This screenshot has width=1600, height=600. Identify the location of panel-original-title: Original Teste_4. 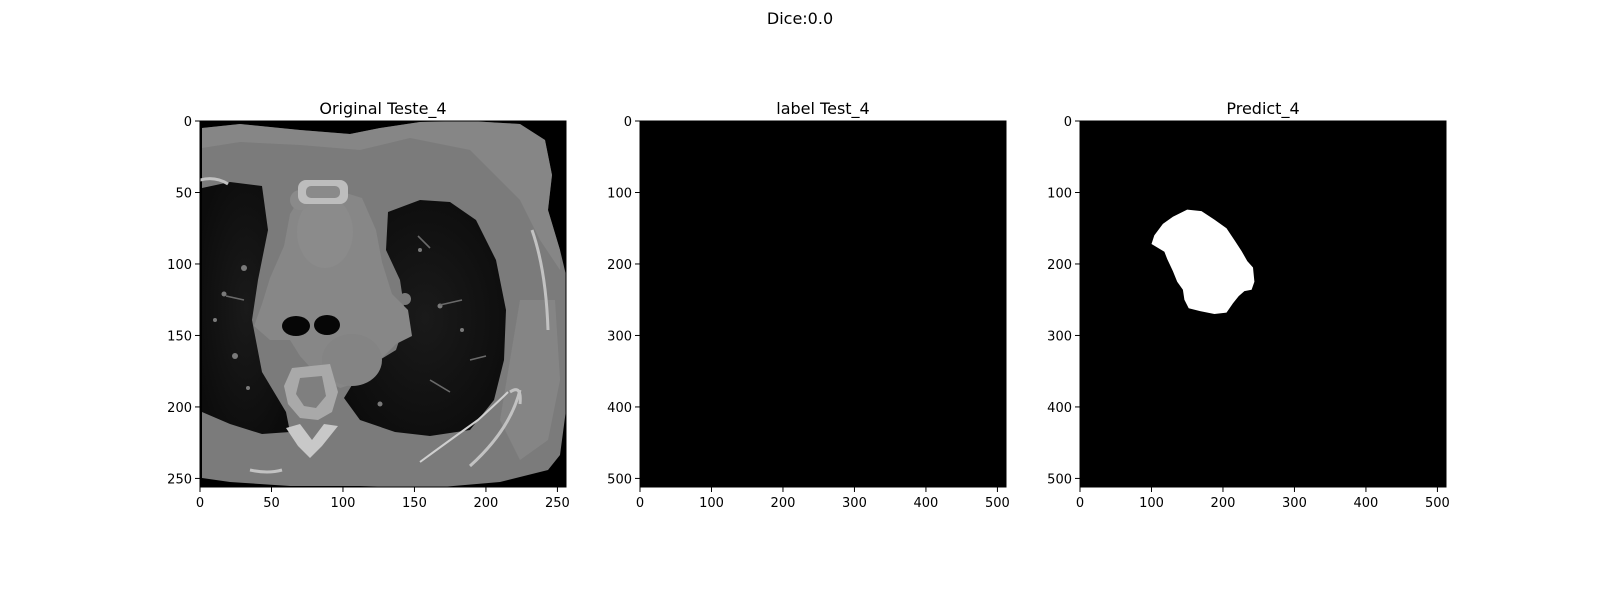
(382, 109).